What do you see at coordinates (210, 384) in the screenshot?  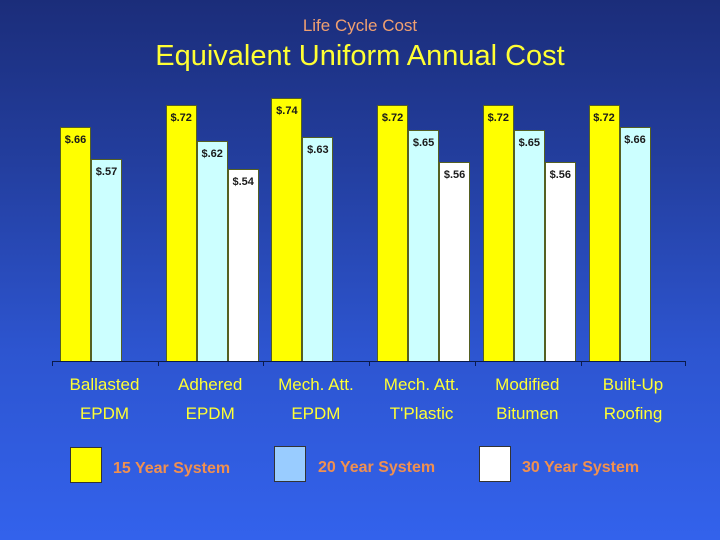 I see `category-label-line: Adhered` at bounding box center [210, 384].